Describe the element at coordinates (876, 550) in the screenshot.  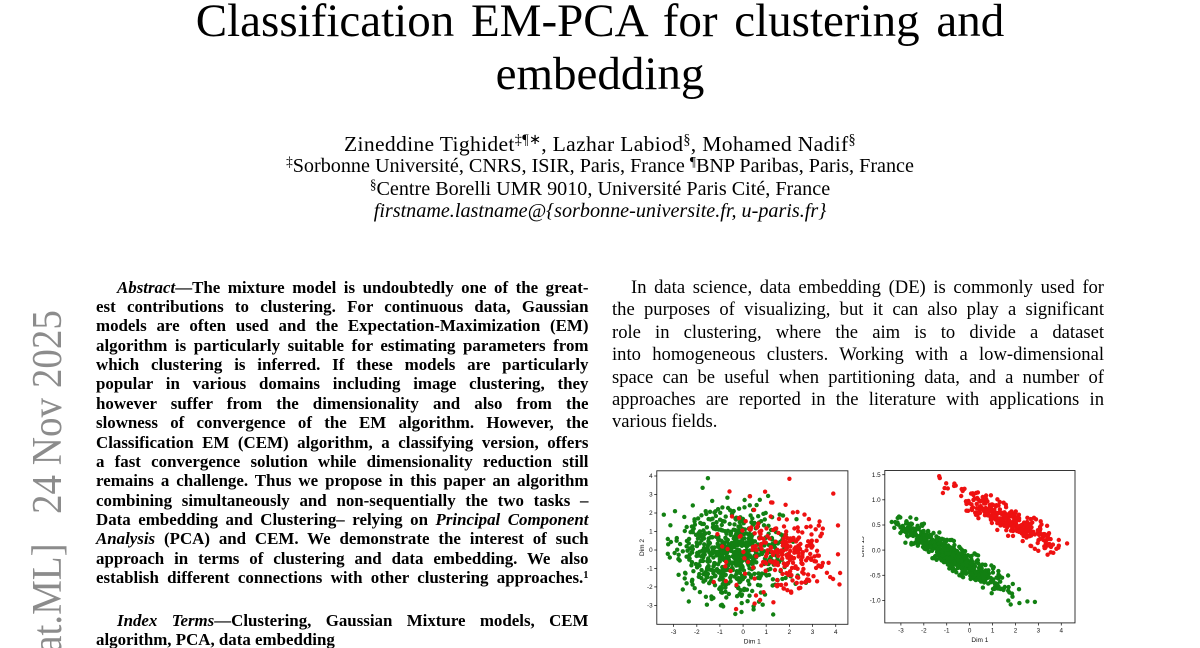
I see `svg-text: 0.0` at that location.